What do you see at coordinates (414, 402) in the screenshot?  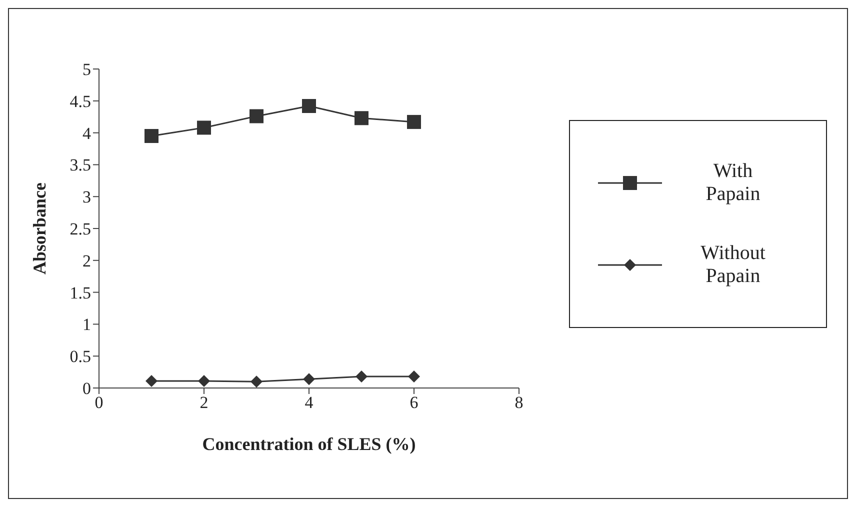 I see `x-tick-label: 6` at bounding box center [414, 402].